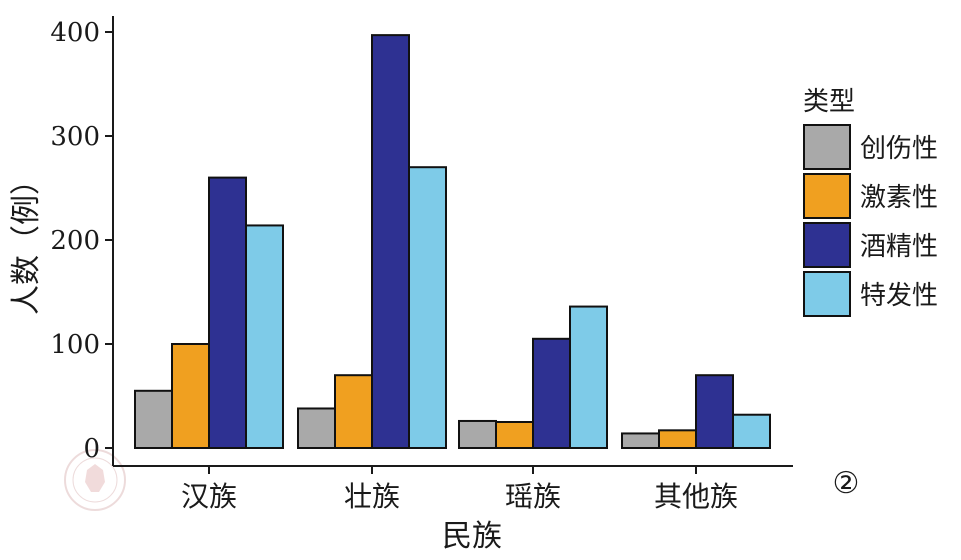  I want to click on y-ticks: 0 100 200 300 400, so click(81, 241).